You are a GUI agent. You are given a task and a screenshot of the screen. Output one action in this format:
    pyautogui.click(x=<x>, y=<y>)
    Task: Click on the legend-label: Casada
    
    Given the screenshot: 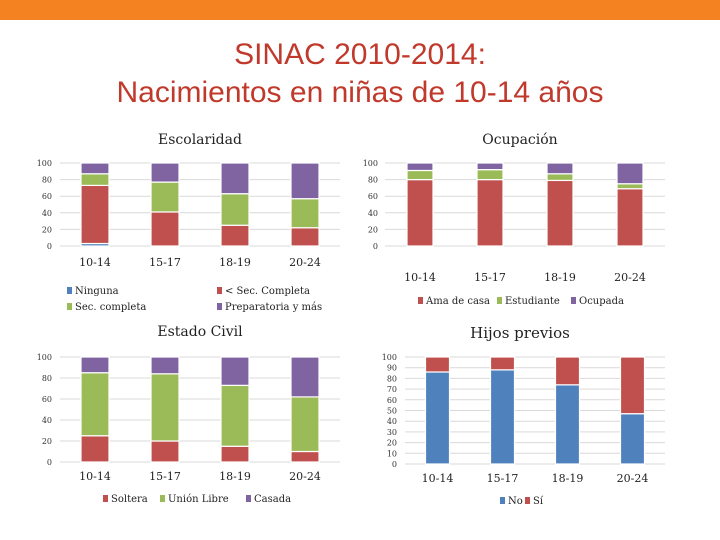 What is the action you would take?
    pyautogui.click(x=272, y=499)
    